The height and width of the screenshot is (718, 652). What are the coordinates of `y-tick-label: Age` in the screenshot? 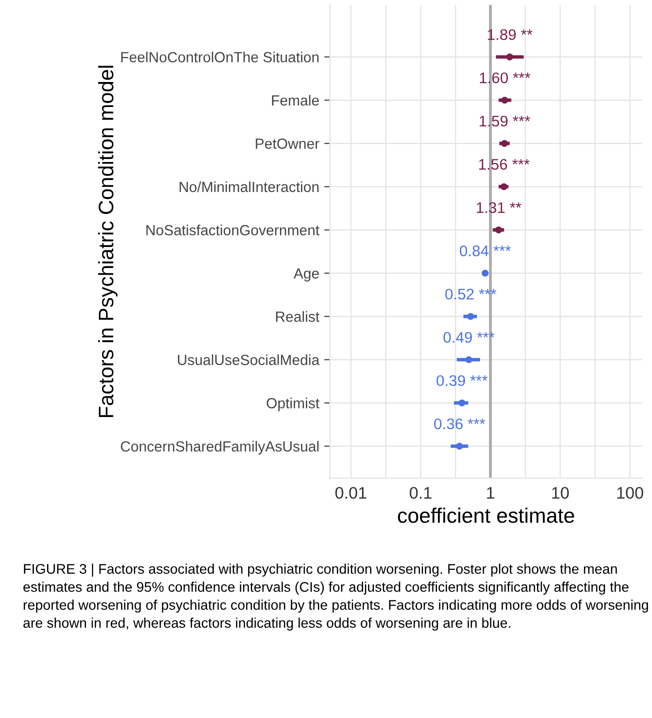 It's located at (306, 275).